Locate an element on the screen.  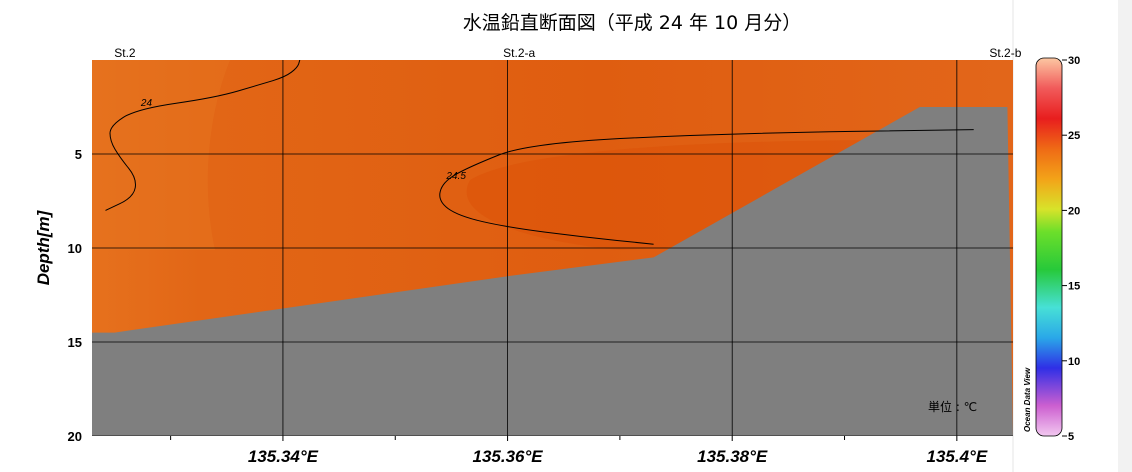
x-tick-label: 135.36°E is located at coordinates (508, 456).